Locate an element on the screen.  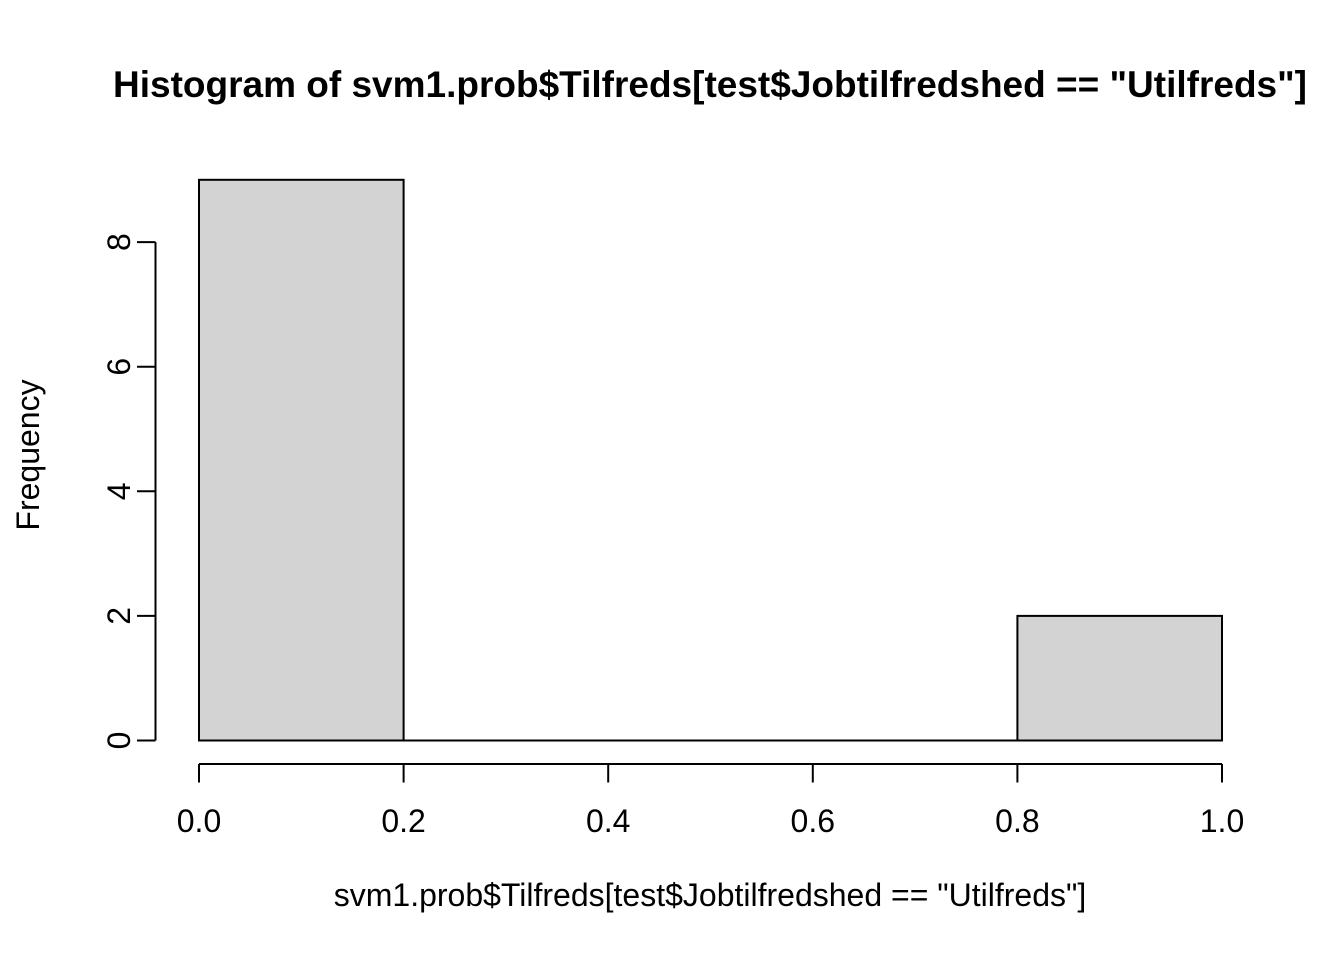
y-tick-label: 4 is located at coordinates (119, 491).